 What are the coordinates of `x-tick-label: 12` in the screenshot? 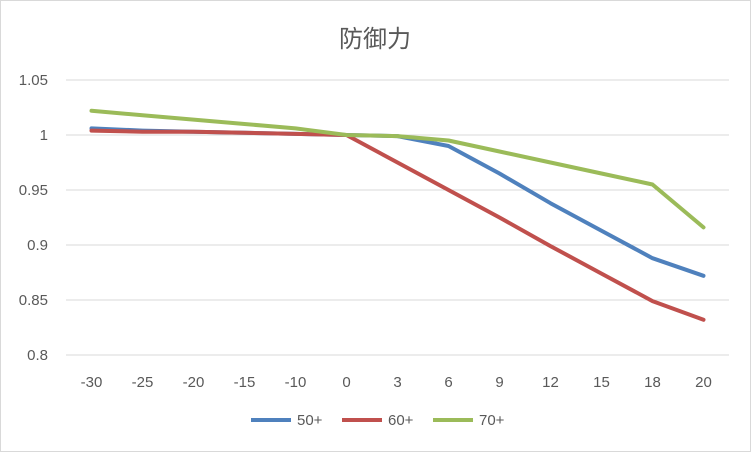 It's located at (550, 382).